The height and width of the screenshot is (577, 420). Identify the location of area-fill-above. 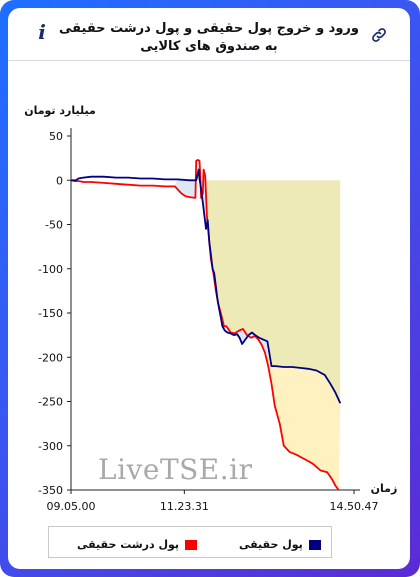
(269, 286).